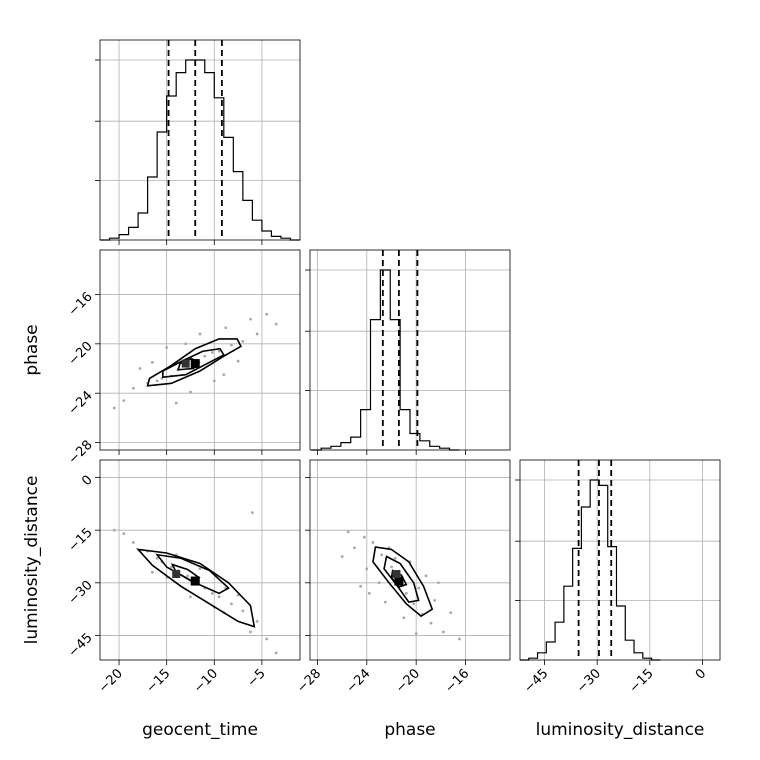 This screenshot has width=760, height=760. Describe the element at coordinates (32, 560) in the screenshot. I see `axis-title-y-luminosity_distance: luminosity_distance` at that location.